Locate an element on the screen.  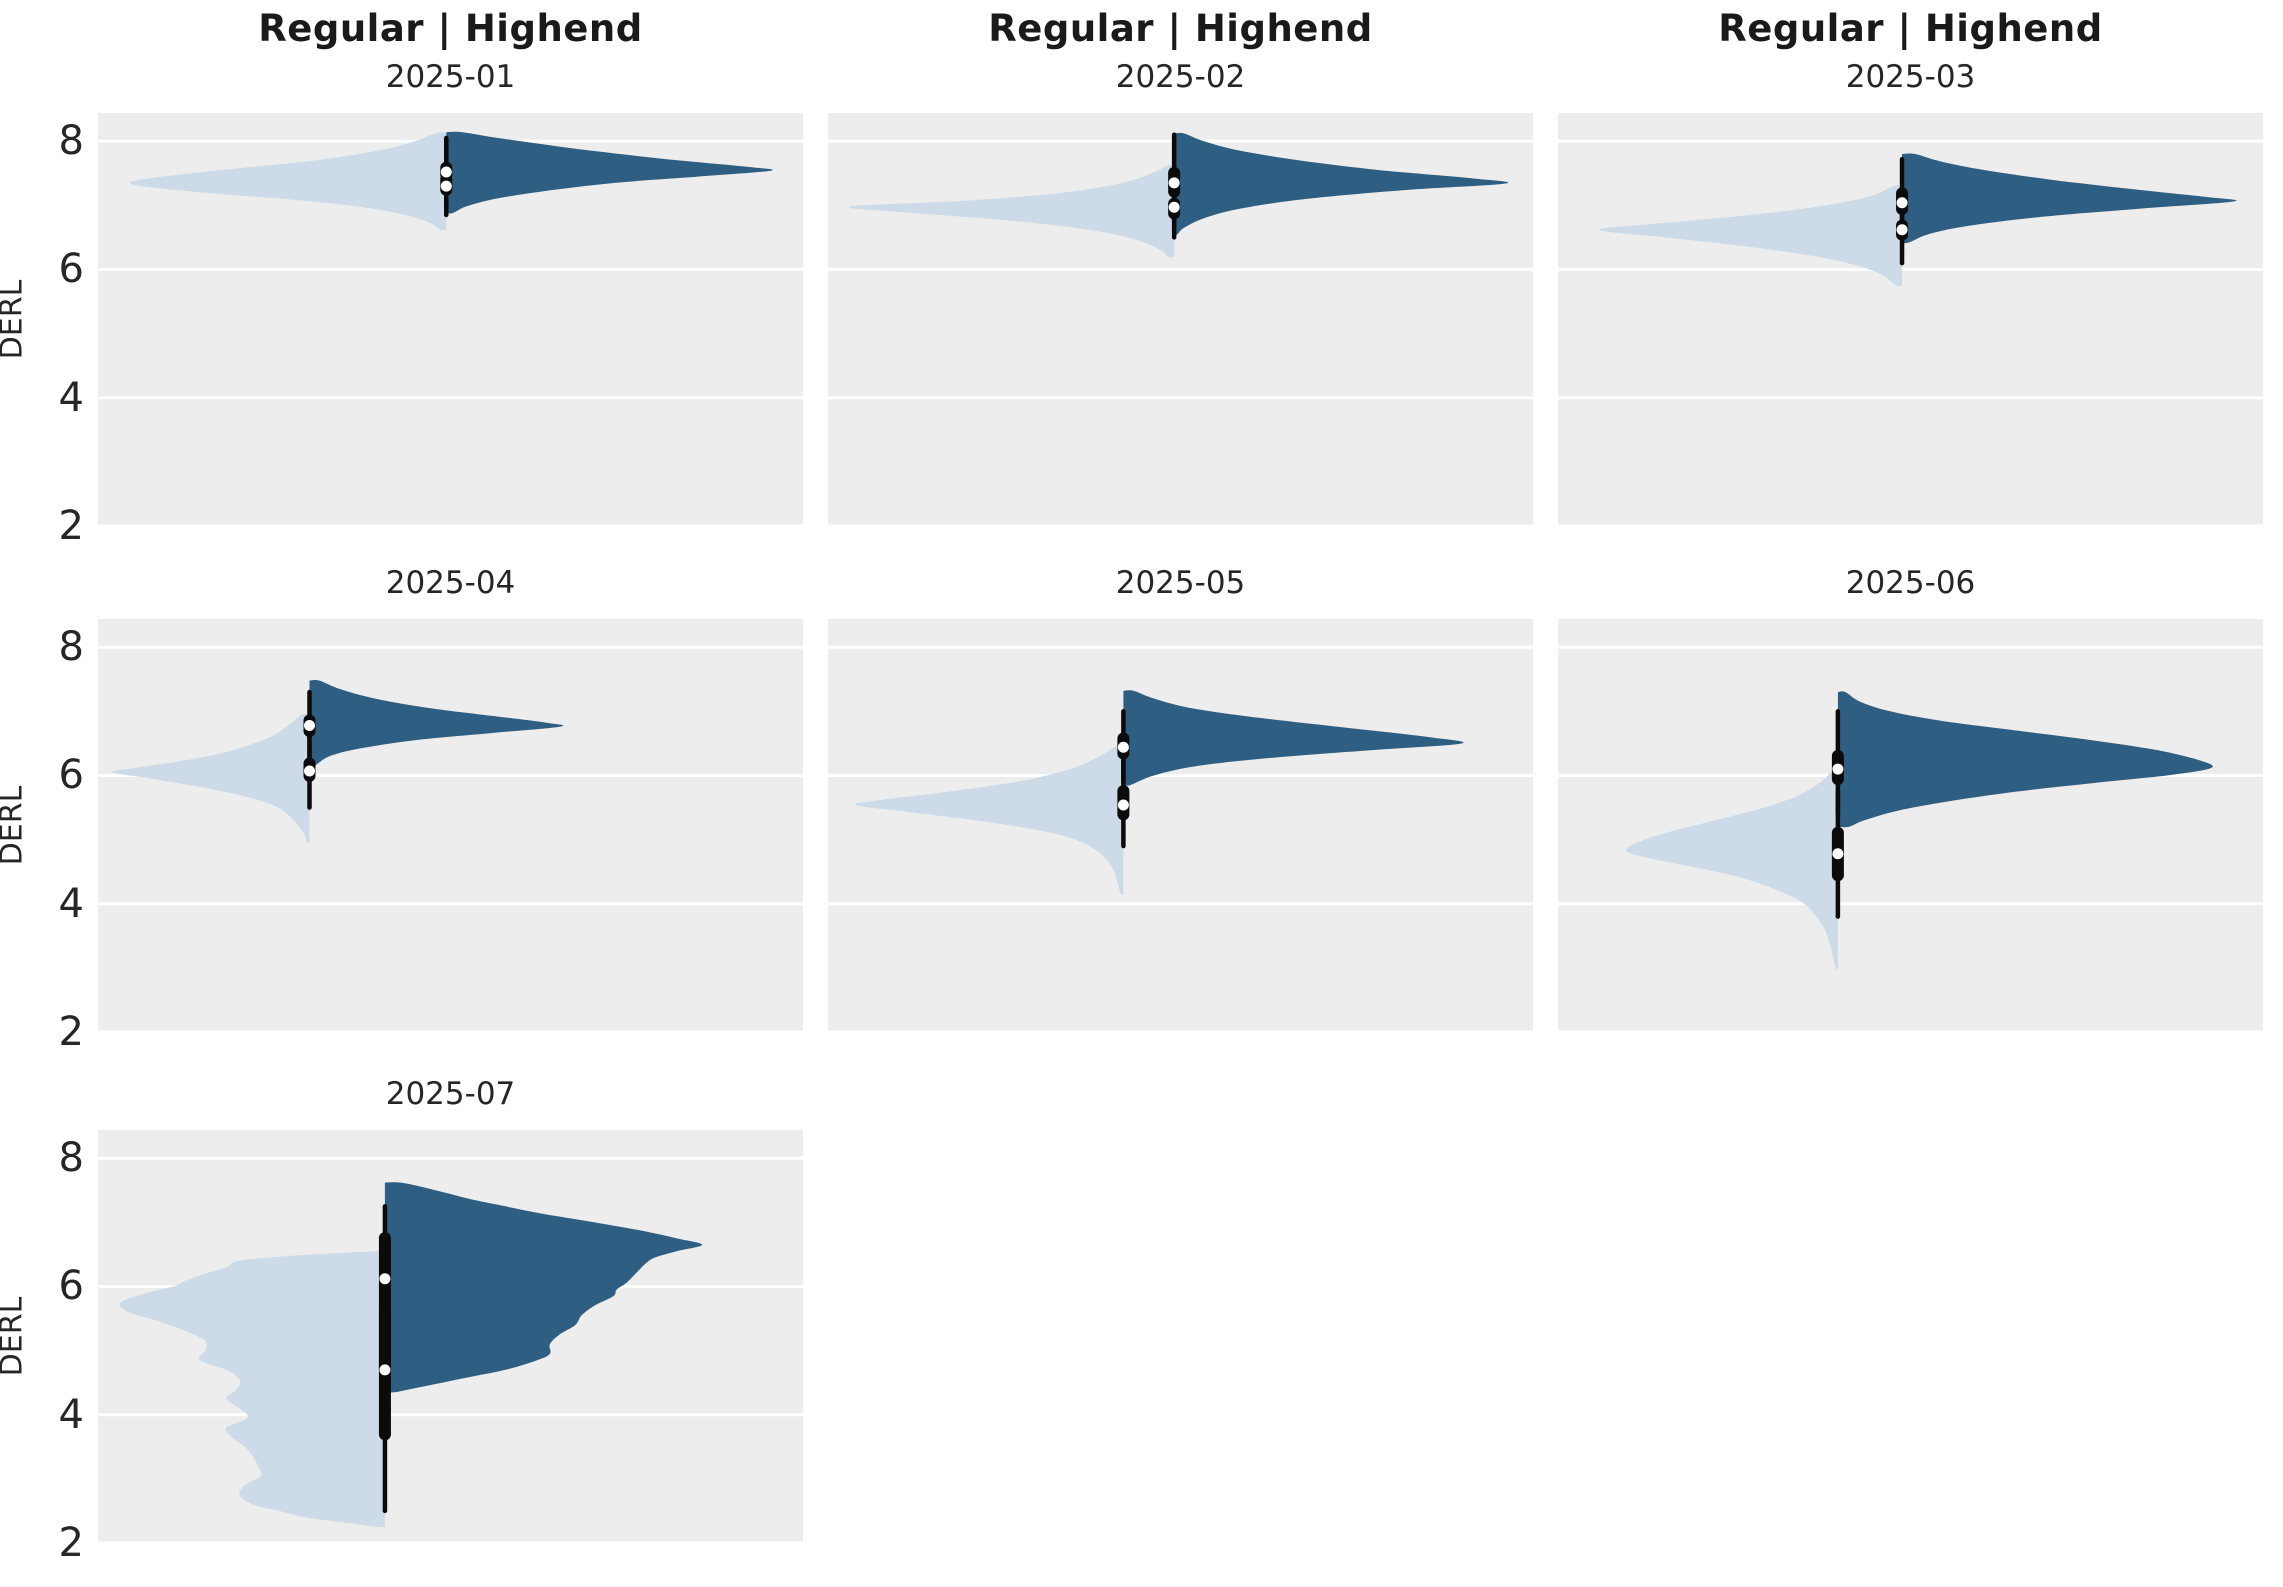
panel-subtitle: 2025-01 is located at coordinates (450, 77).